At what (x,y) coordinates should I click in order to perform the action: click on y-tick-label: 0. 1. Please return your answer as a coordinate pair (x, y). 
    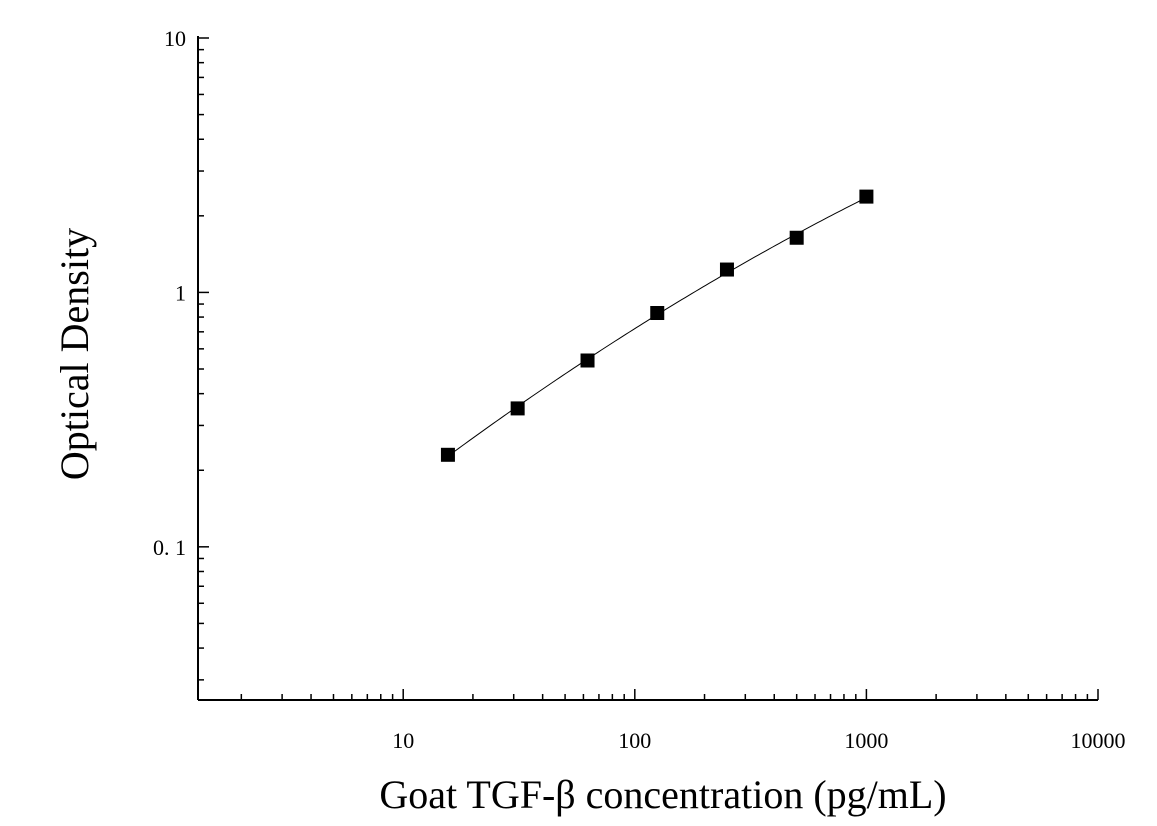
    Looking at the image, I should click on (169, 547).